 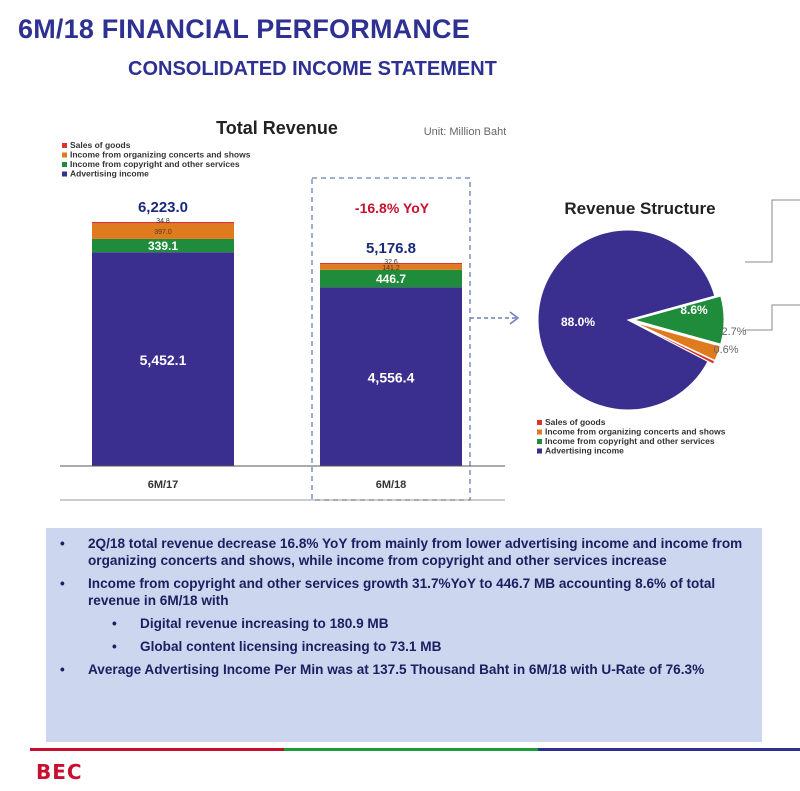 I want to click on bar-value-label: 446.7, so click(x=391, y=279).